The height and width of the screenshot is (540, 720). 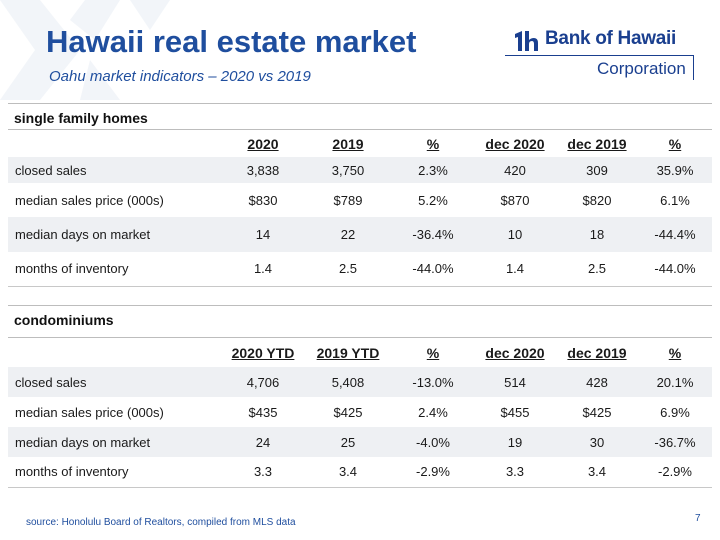 What do you see at coordinates (348, 170) in the screenshot?
I see `table-cell: 3,750` at bounding box center [348, 170].